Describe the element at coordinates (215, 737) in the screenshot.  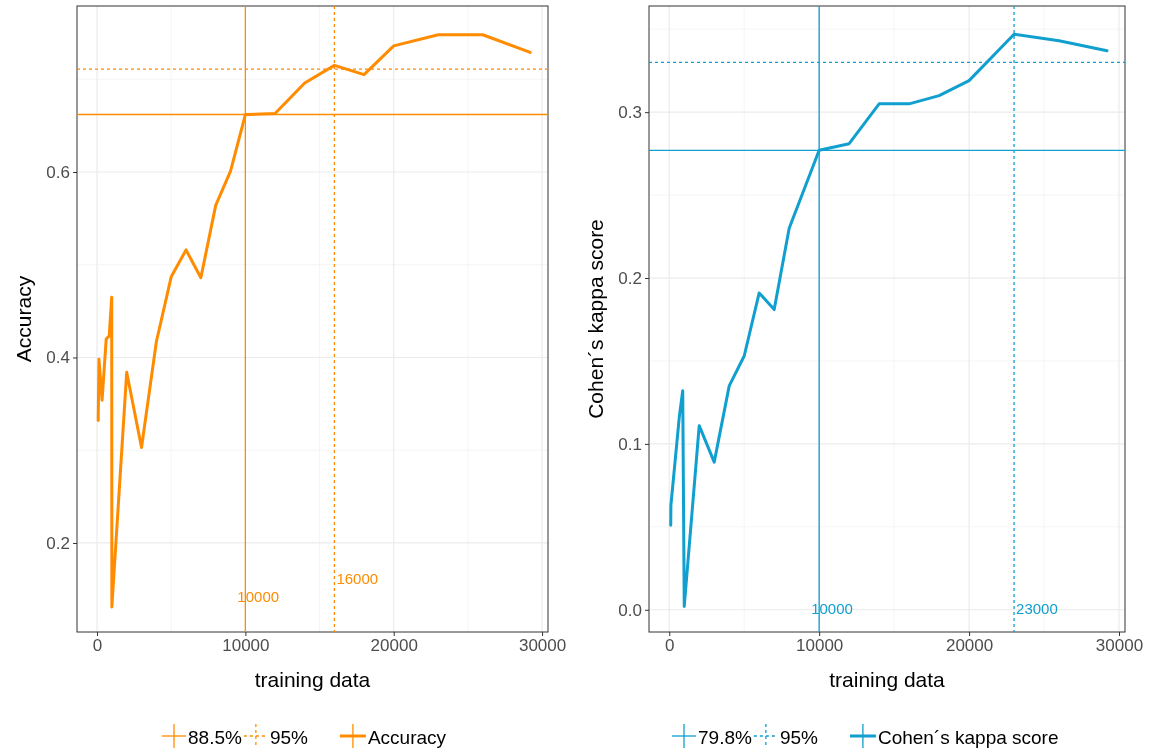
I see `text: 88.5%` at that location.